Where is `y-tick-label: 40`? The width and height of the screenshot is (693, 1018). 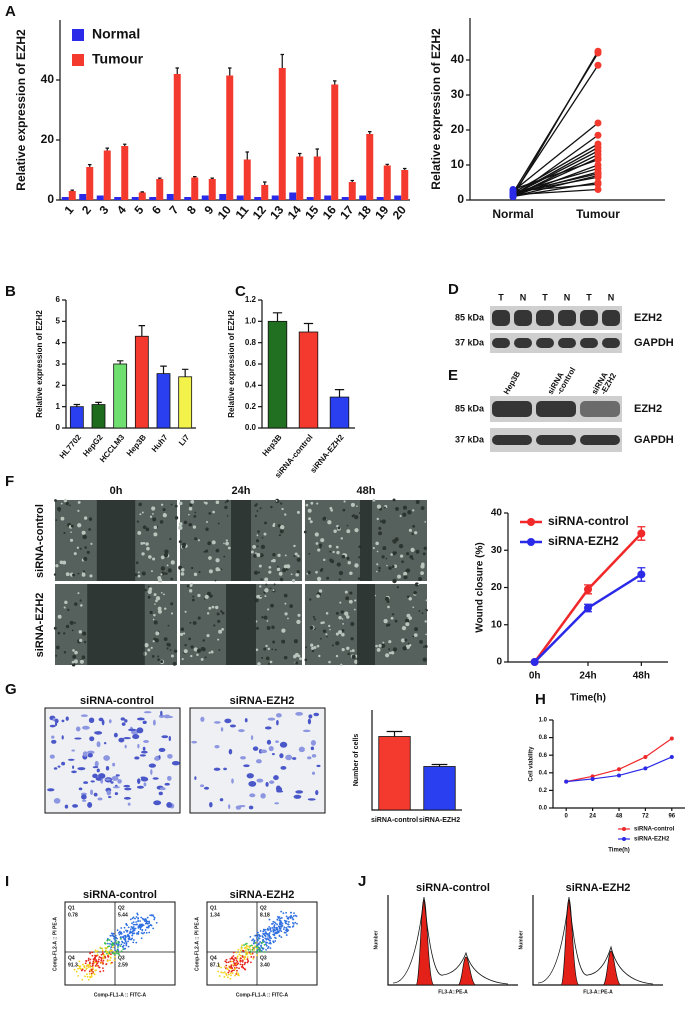
y-tick-label: 40 is located at coordinates (497, 513).